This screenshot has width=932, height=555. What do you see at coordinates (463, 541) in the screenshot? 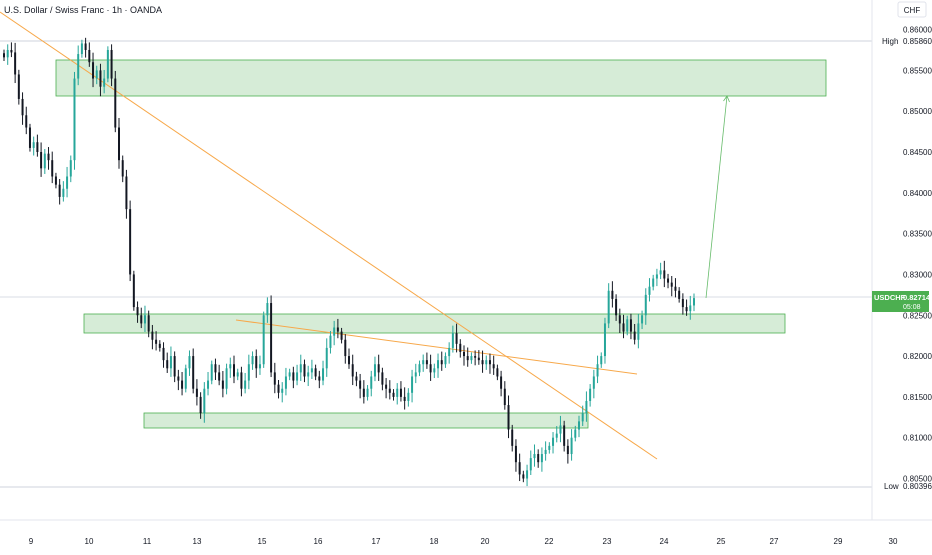
I see `time-axis: 9 10 11 13 15 16 17 18 20 22 23 24 25 27 29 30` at bounding box center [463, 541].